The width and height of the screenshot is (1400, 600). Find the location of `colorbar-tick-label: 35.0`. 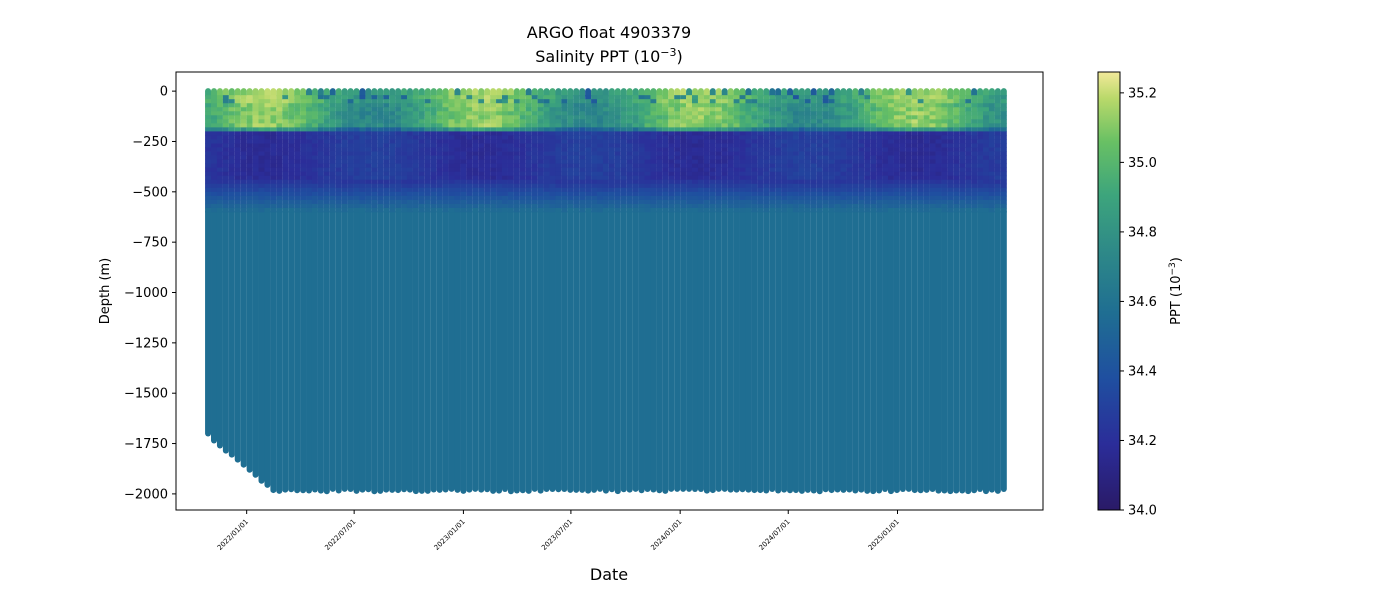

colorbar-tick-label: 35.0 is located at coordinates (1142, 163).